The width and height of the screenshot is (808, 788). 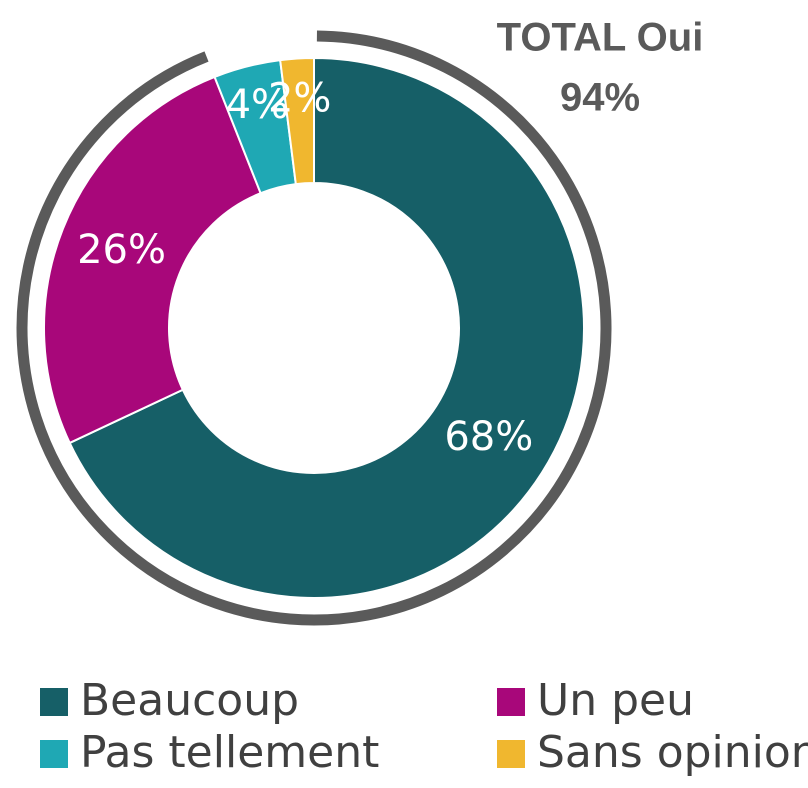 What do you see at coordinates (488, 437) in the screenshot?
I see `data-label: 68%` at bounding box center [488, 437].